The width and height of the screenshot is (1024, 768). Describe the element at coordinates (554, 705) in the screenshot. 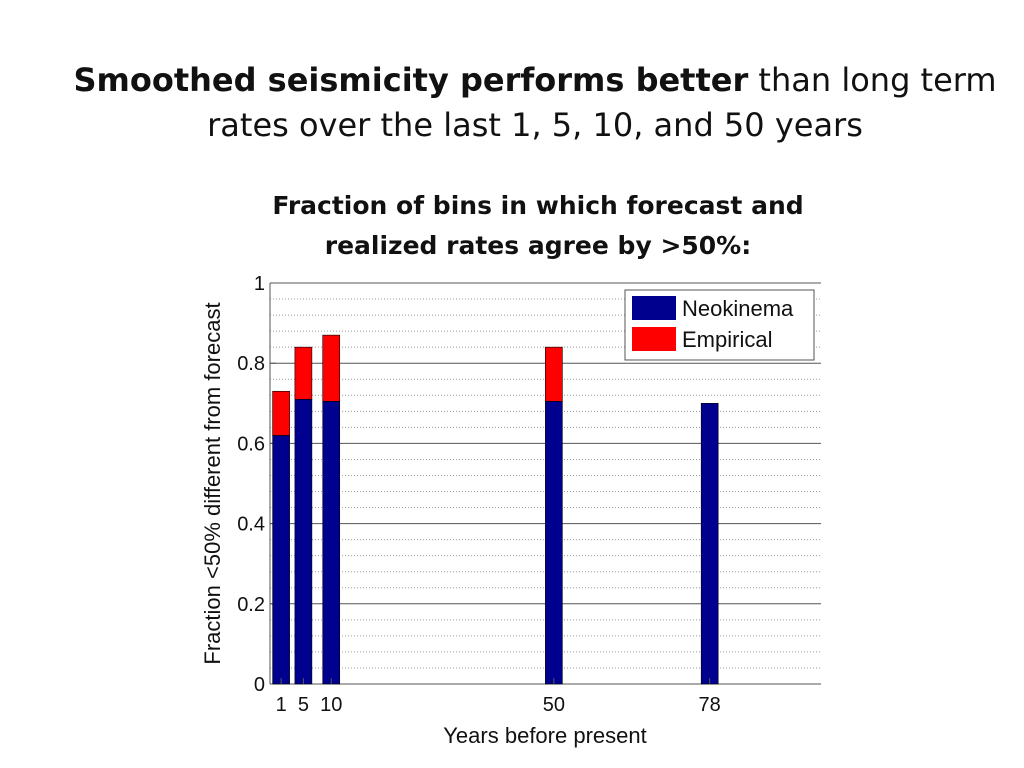

I see `x-tick-label: 50` at that location.